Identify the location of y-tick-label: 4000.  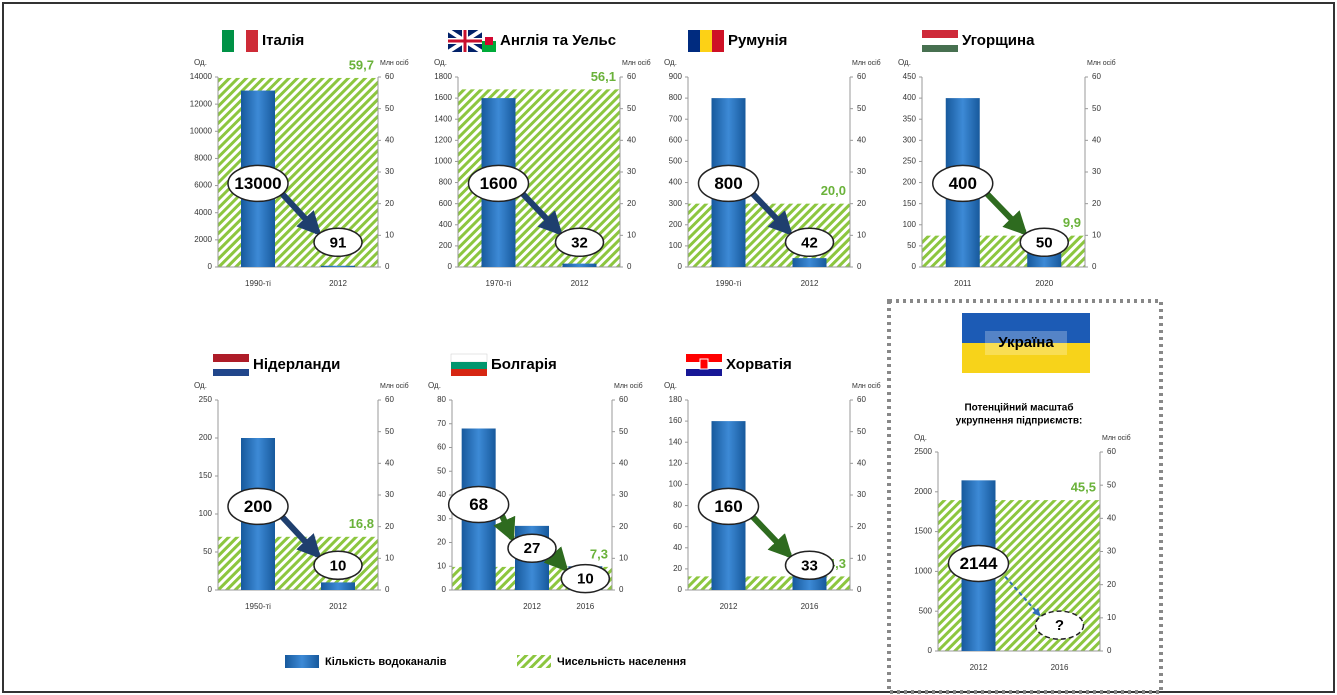
(203, 212).